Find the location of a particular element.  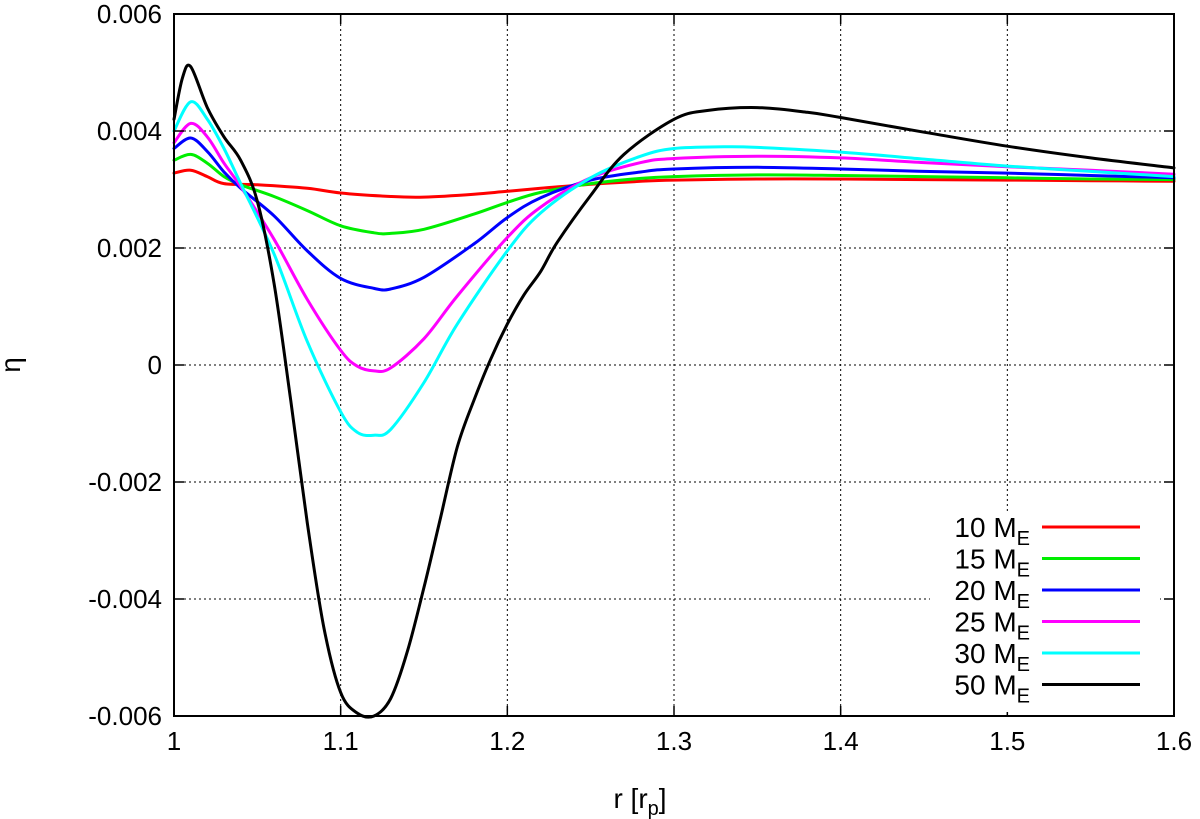

legend-label-main: 20 M is located at coordinates (985, 590).